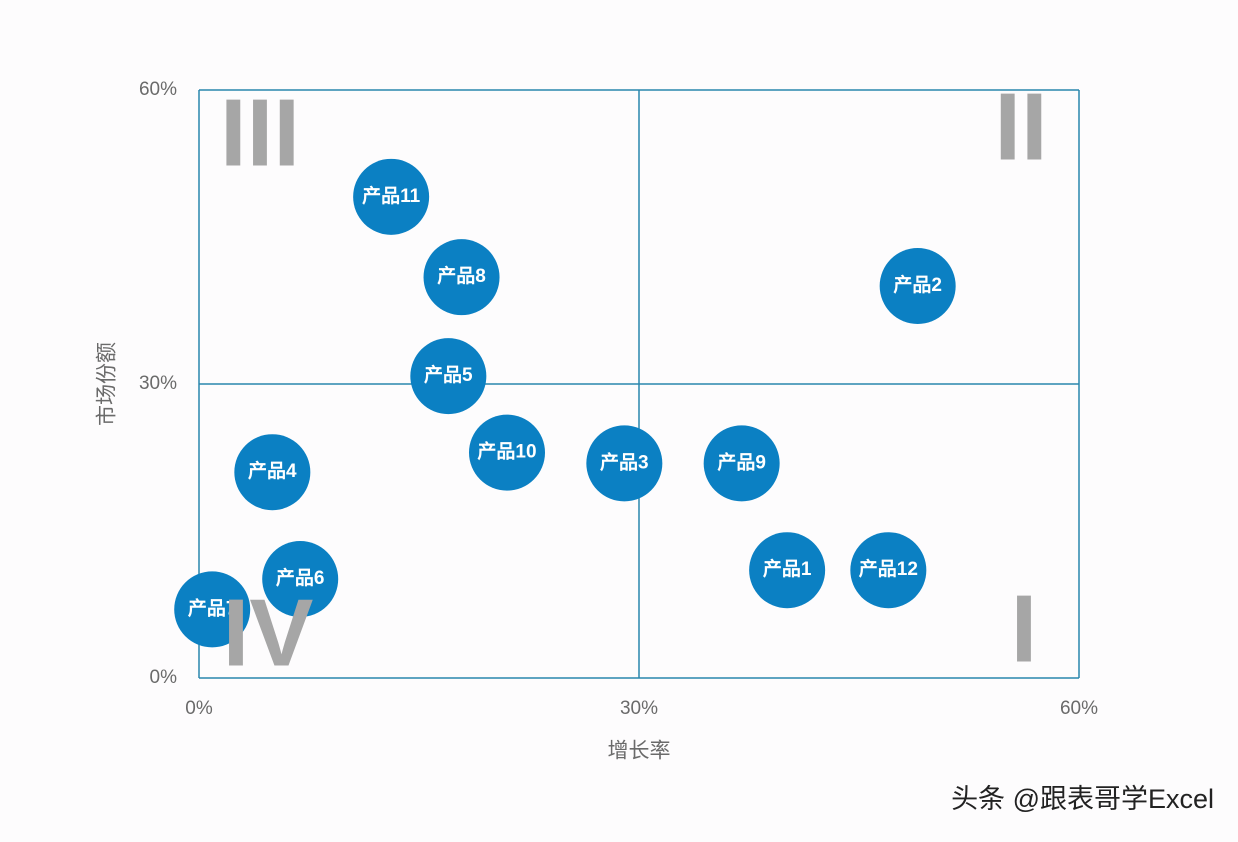 The width and height of the screenshot is (1238, 842). I want to click on bubble-label: 产品1, so click(787, 568).